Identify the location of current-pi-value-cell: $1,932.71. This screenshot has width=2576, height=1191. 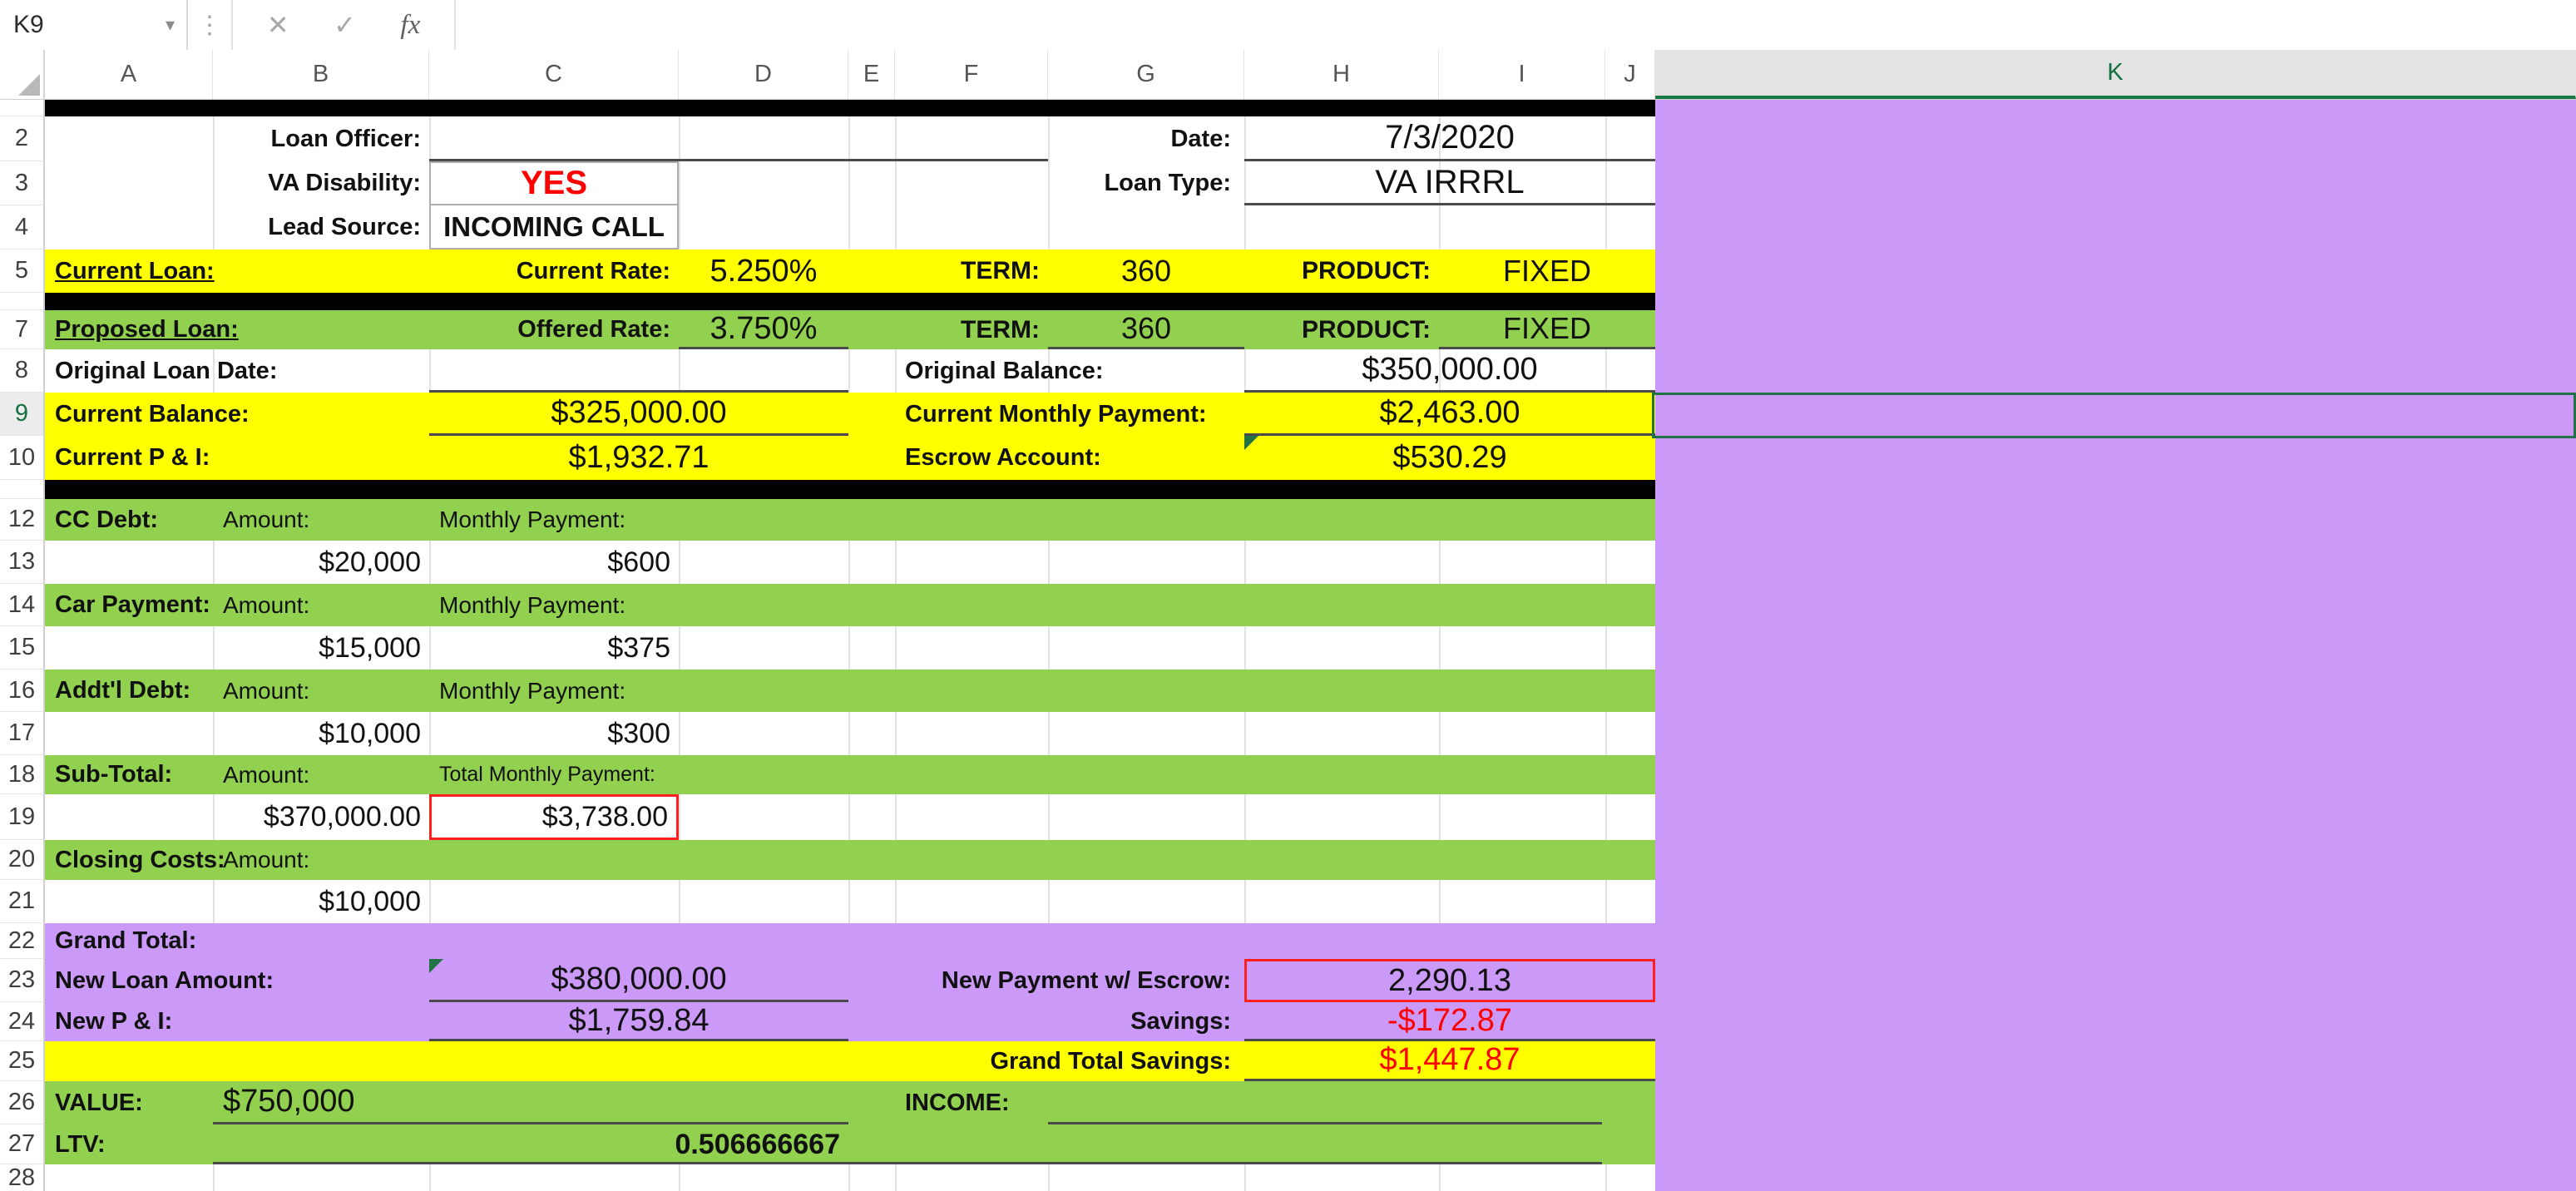
(639, 457).